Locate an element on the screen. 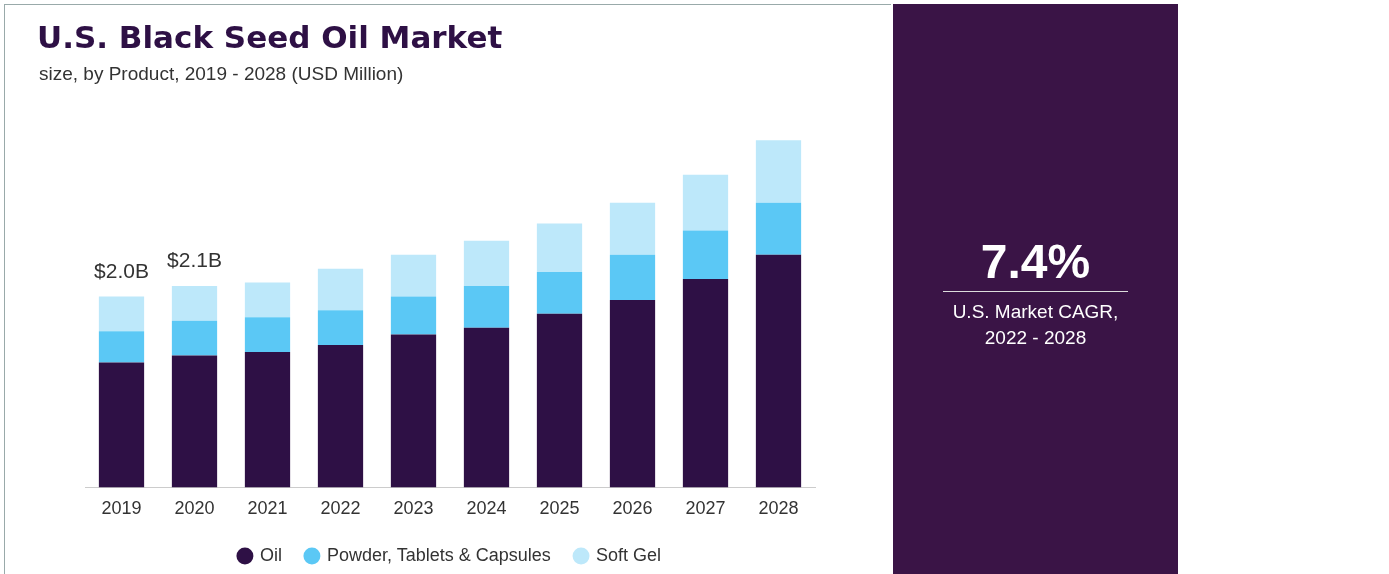 This screenshot has width=1389, height=574. legend-label: Powder, Tablets & Capsules is located at coordinates (438, 554).